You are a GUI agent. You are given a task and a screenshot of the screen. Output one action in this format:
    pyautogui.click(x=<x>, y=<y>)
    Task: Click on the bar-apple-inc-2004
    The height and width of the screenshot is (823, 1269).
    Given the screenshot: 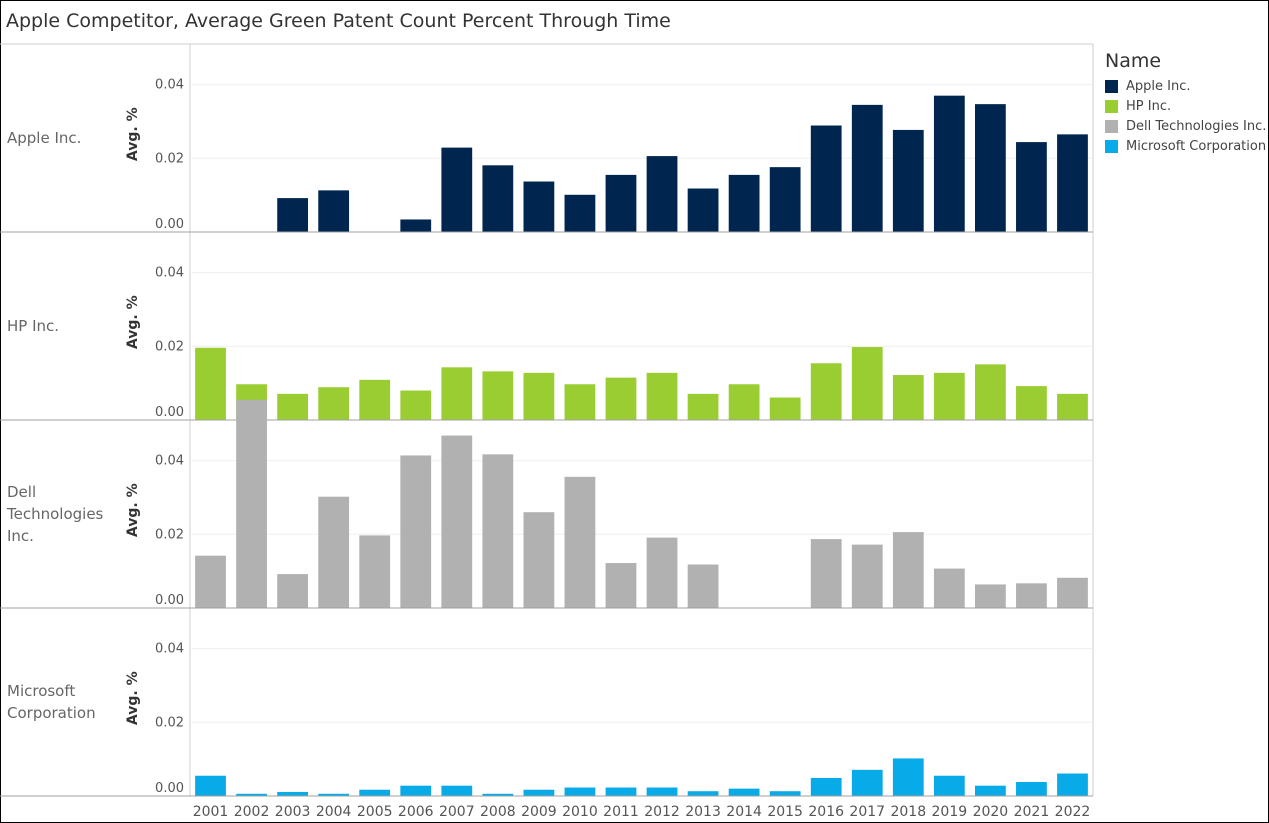 What is the action you would take?
    pyautogui.click(x=334, y=211)
    